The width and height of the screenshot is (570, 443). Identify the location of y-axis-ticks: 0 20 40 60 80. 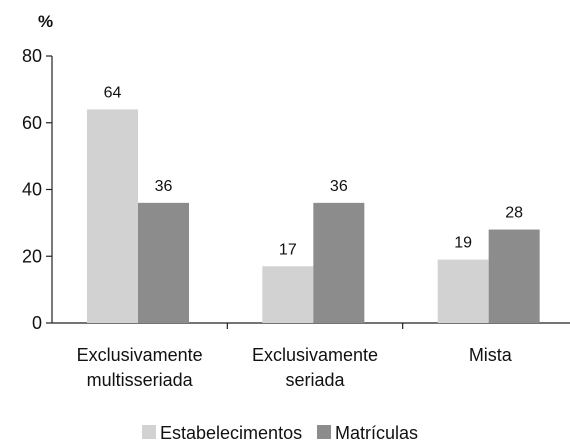
(37, 189).